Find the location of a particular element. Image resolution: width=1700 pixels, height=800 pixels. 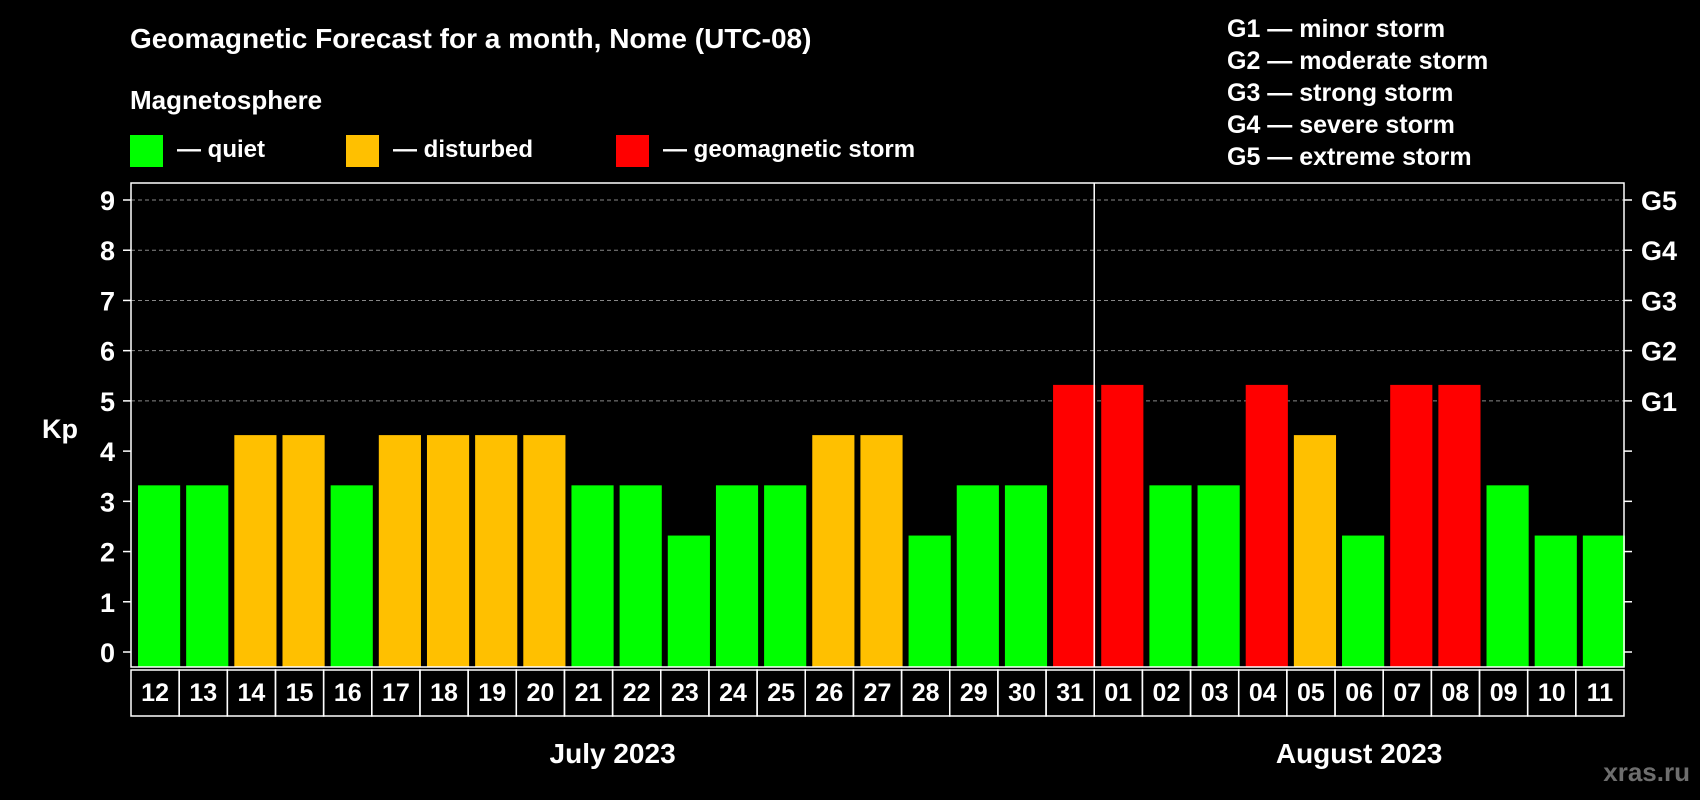

legend-swatch-storm is located at coordinates (632, 151).